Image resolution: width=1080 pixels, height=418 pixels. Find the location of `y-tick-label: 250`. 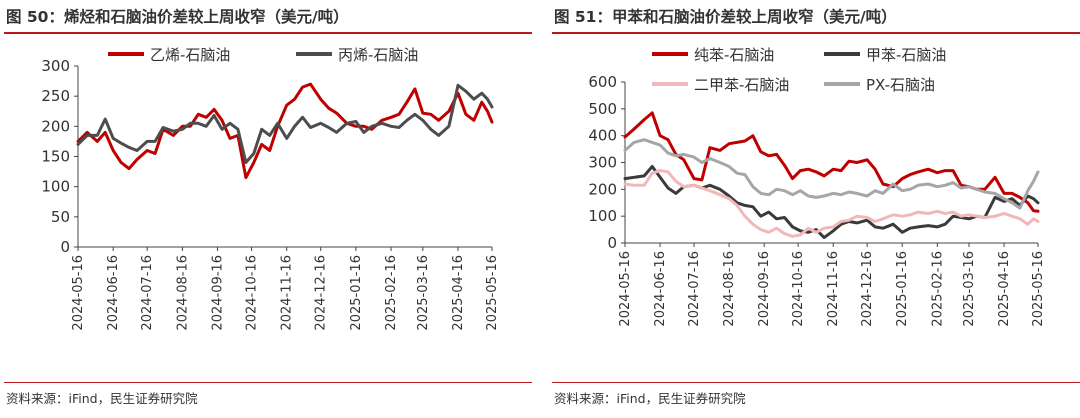

y-tick-label: 250 is located at coordinates (55, 96).